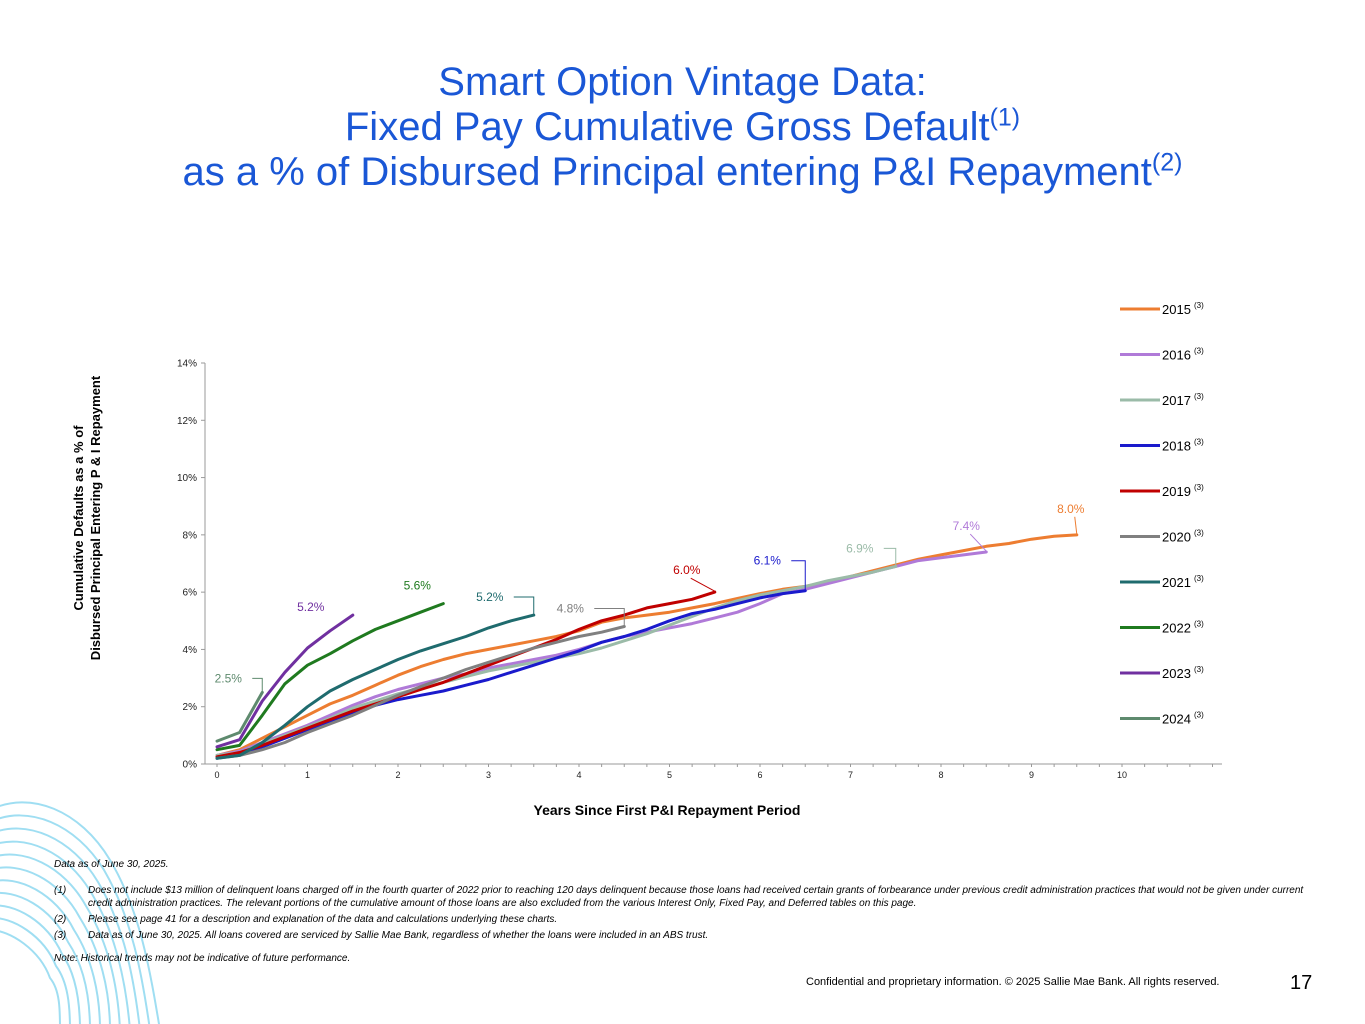  Describe the element at coordinates (1301, 983) in the screenshot. I see `page-number: 17` at that location.